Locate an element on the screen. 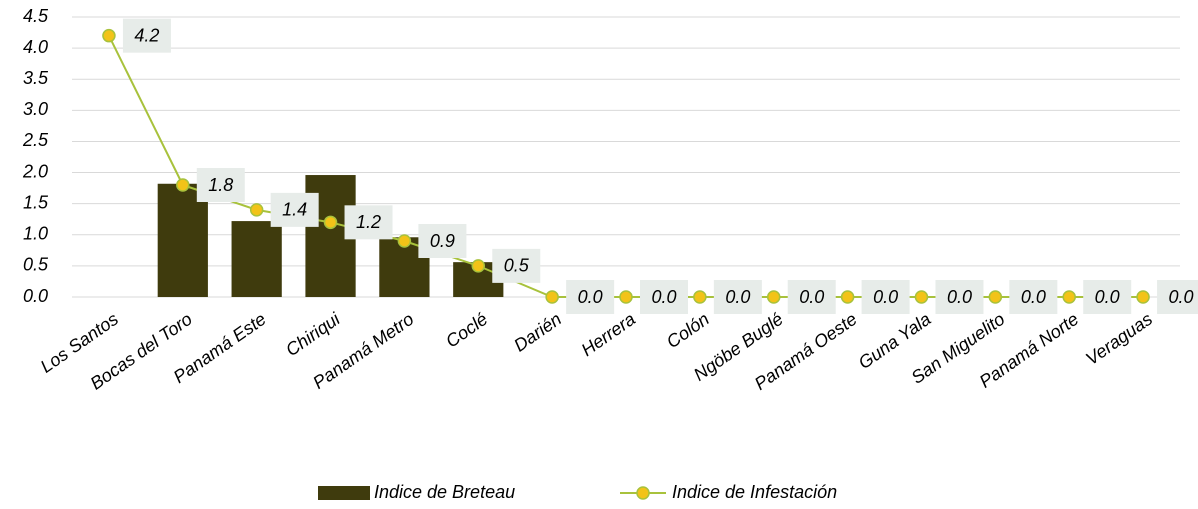  y-tick-label: 3.5 is located at coordinates (36, 78).